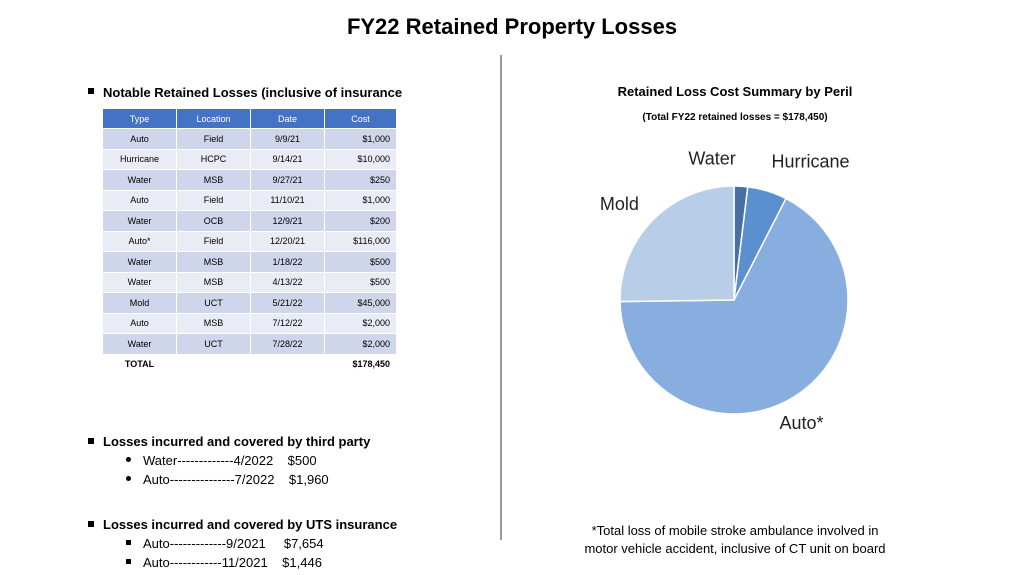 The image size is (1024, 575). I want to click on table-row: Water UCT 7/28/22 $2,000, so click(249, 344).